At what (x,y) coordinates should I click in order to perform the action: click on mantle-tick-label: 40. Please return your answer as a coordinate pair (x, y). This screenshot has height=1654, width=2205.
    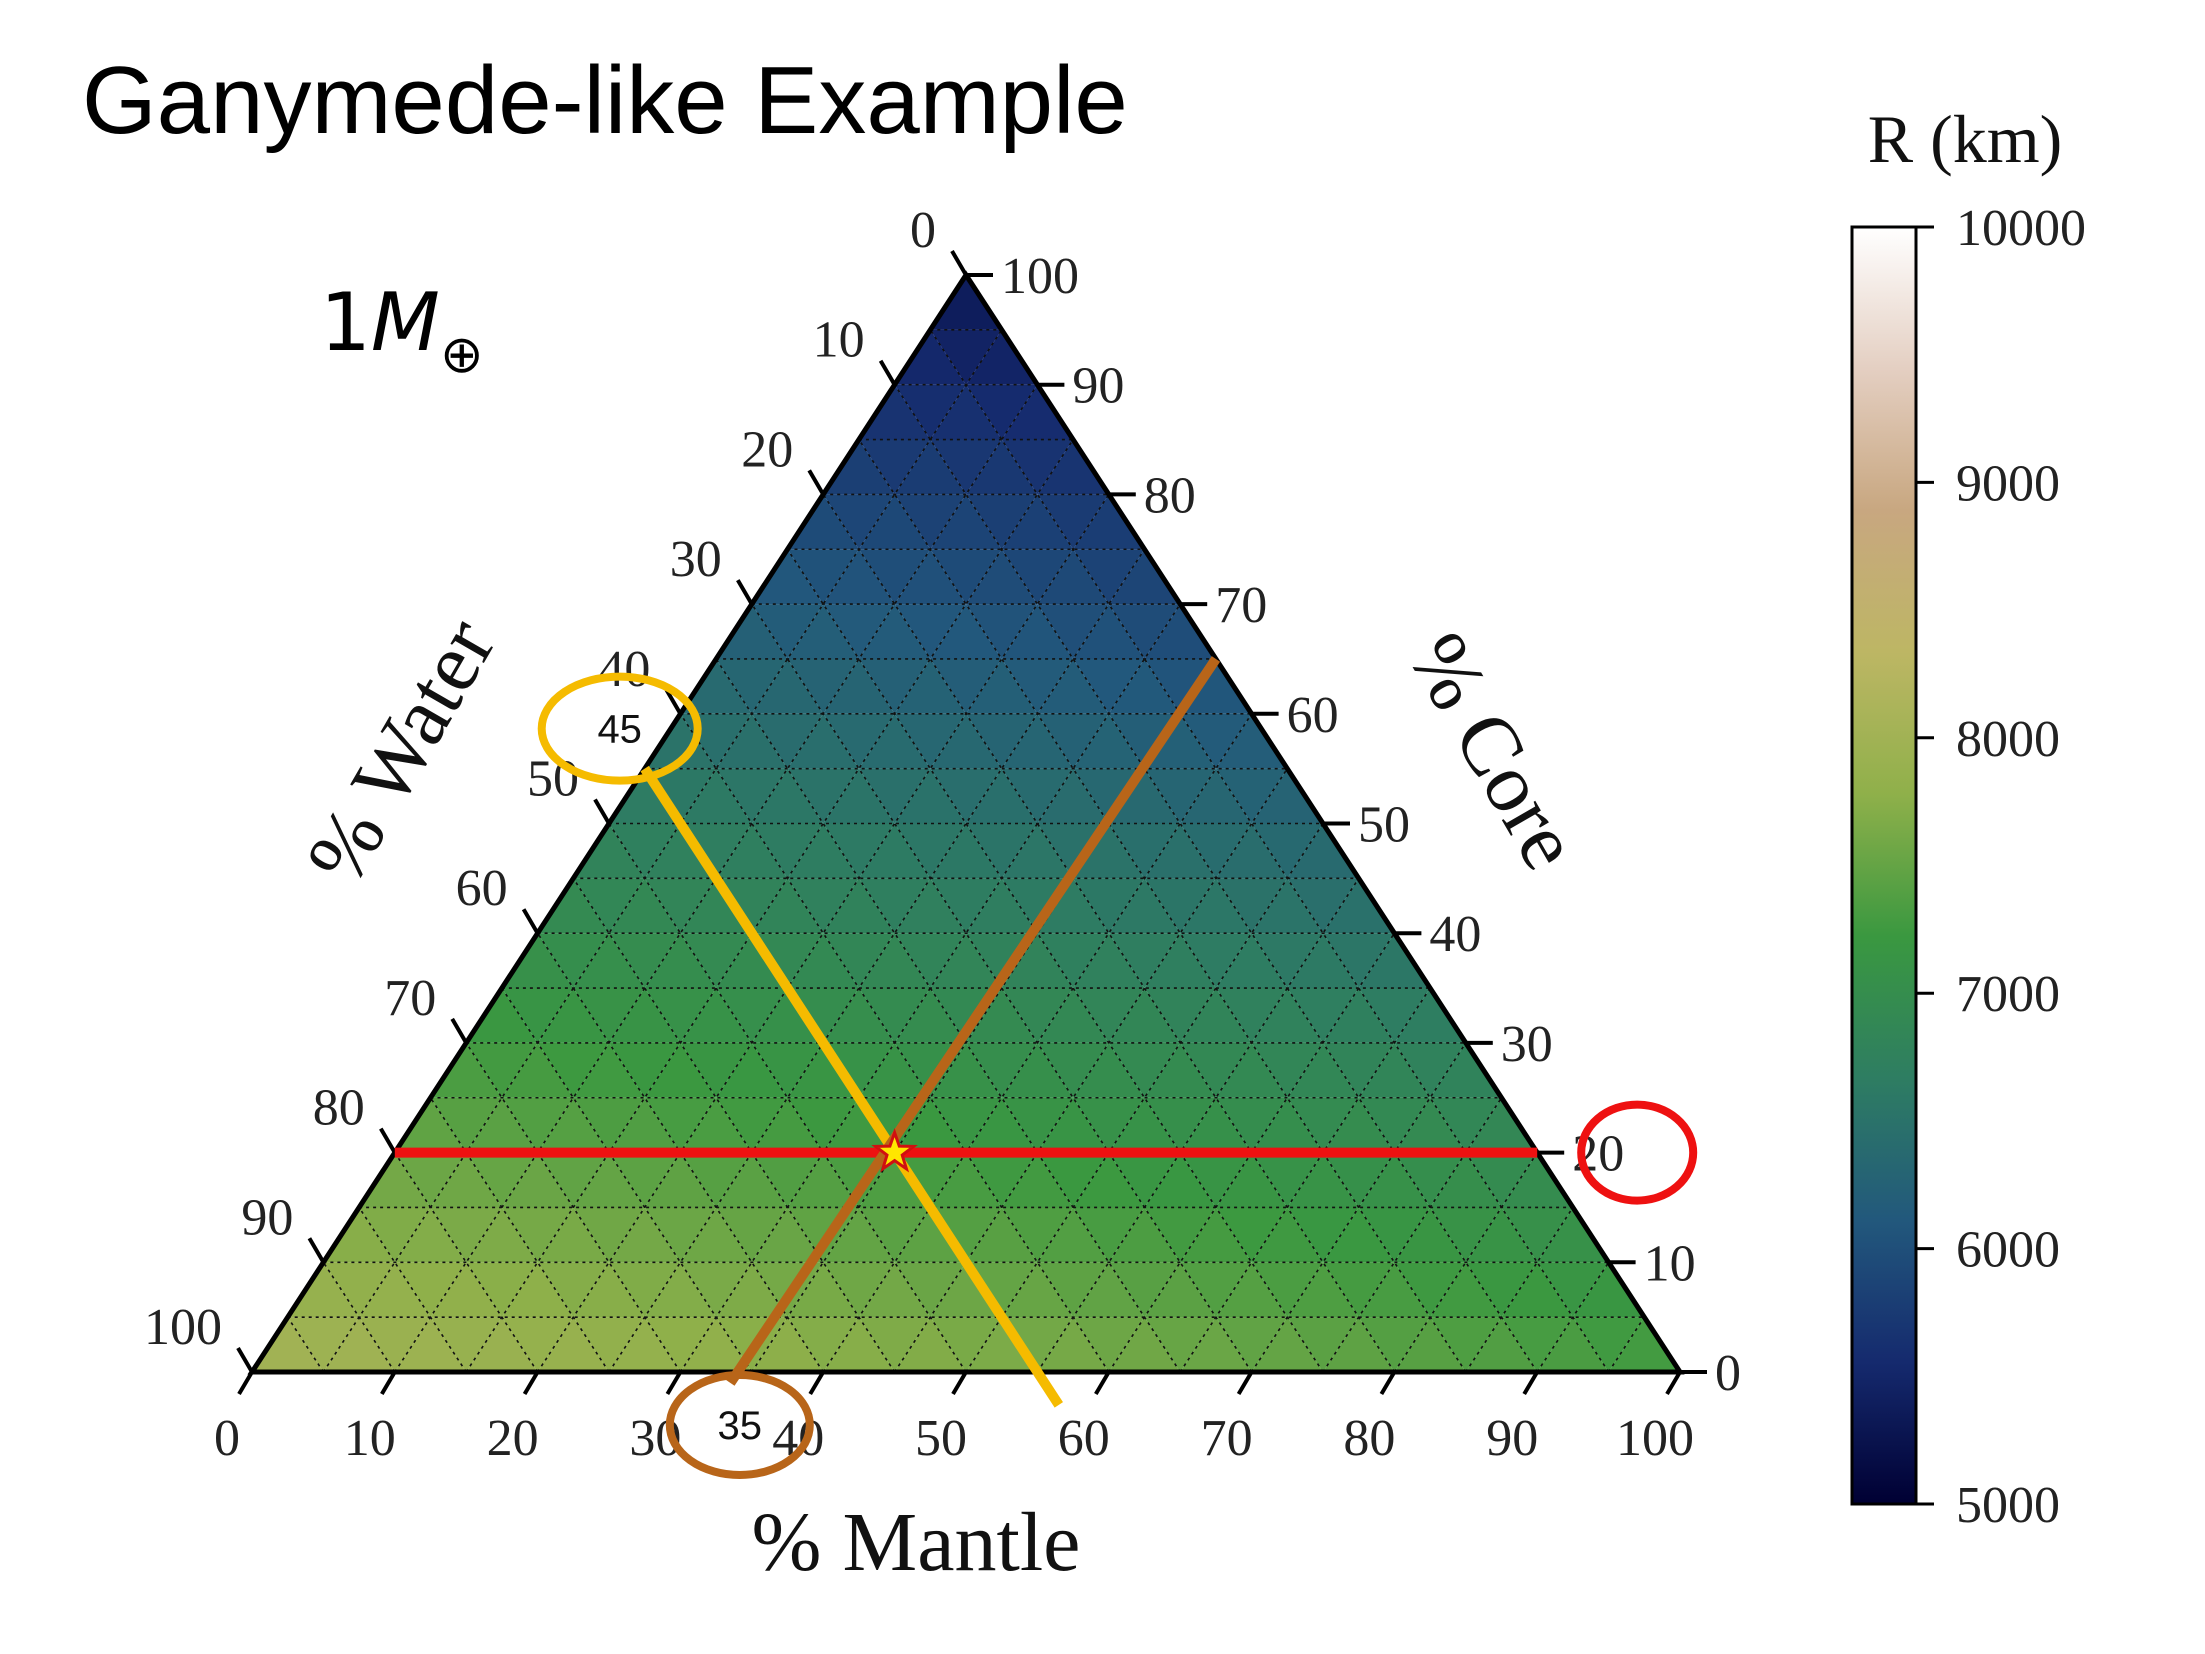
    Looking at the image, I should click on (798, 1438).